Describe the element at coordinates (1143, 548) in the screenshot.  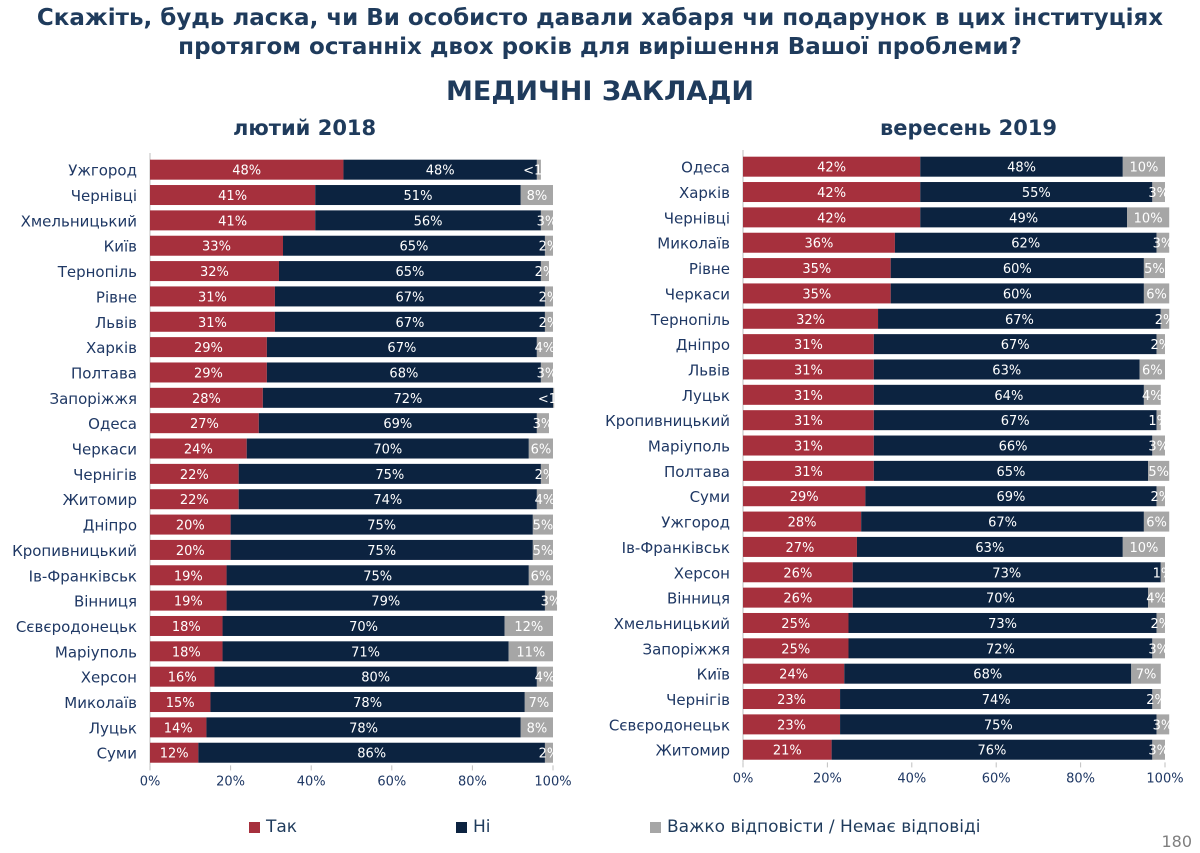
I see `right-data-label-hard: 10%` at that location.